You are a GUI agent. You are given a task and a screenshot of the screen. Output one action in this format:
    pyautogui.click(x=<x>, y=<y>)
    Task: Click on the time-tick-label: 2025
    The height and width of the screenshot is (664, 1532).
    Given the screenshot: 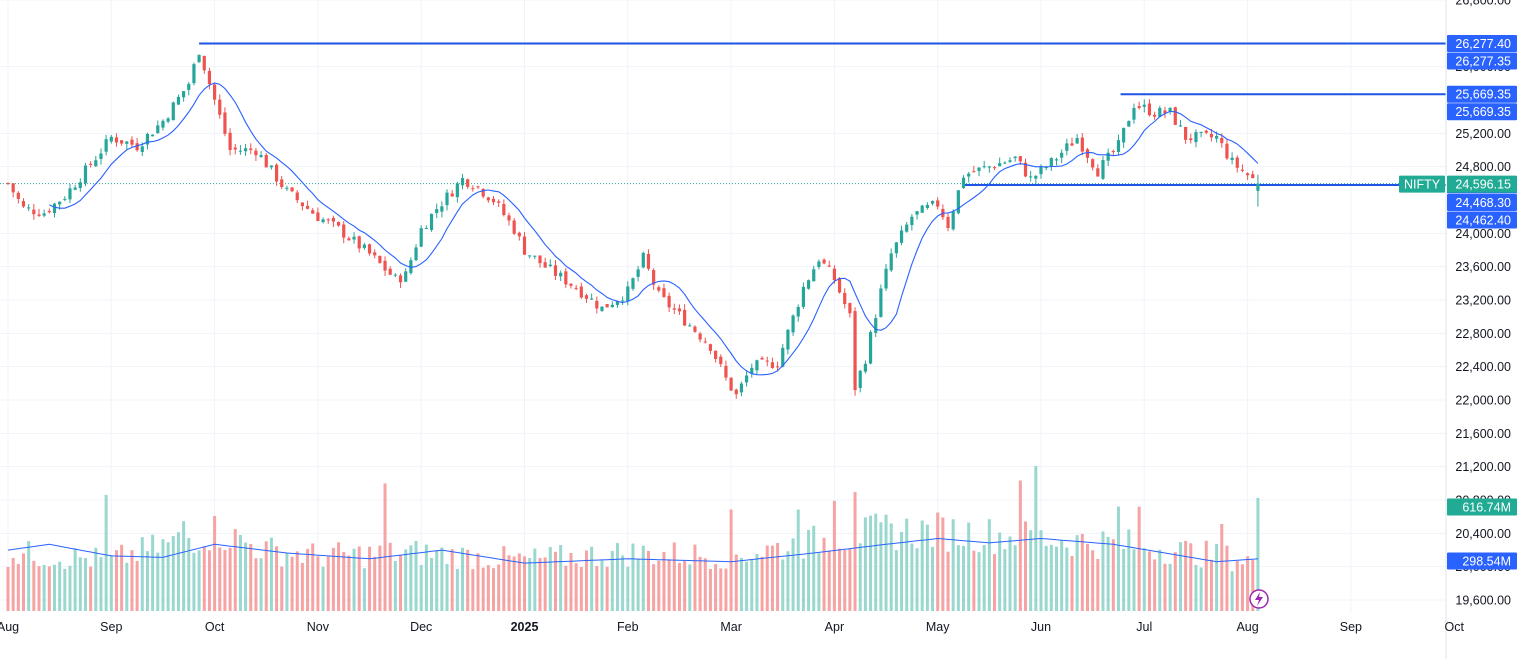 What is the action you would take?
    pyautogui.click(x=525, y=627)
    